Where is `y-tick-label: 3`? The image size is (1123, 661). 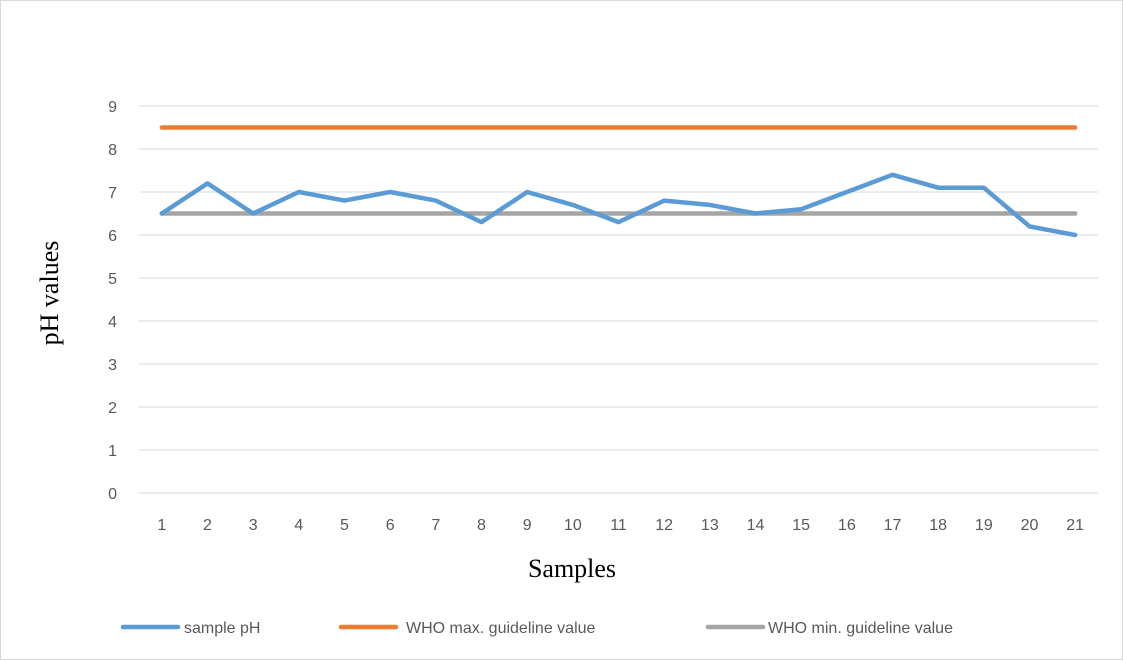 y-tick-label: 3 is located at coordinates (112, 365).